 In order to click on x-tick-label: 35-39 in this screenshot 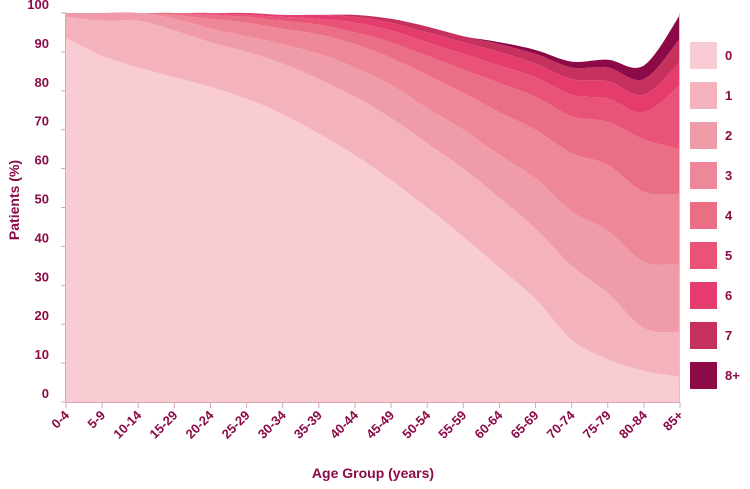, I will do `click(308, 425)`.